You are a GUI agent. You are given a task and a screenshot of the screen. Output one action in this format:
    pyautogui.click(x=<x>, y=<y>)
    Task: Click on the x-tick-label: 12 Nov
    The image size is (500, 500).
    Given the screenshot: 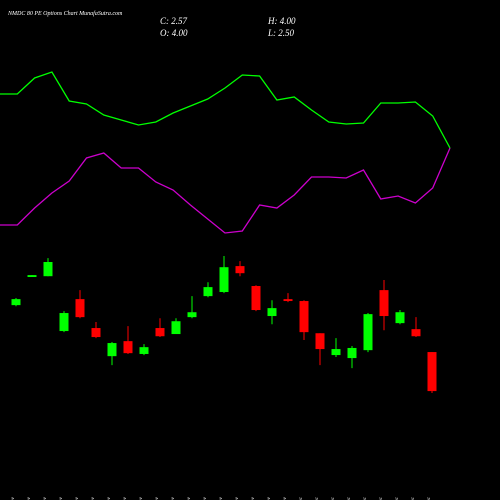 What is the action you would take?
    pyautogui.click(x=93, y=498)
    